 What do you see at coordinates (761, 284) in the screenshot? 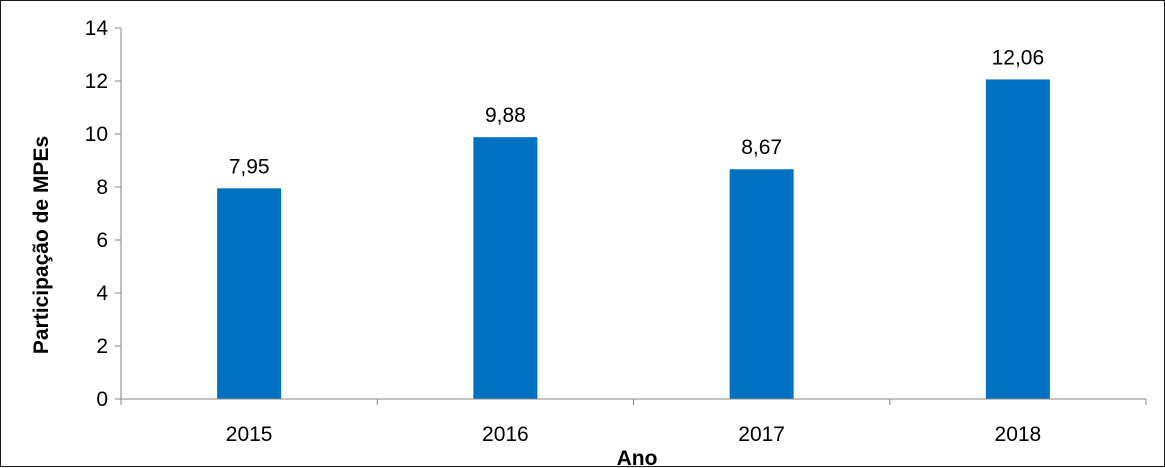
I see `bar-2017` at bounding box center [761, 284].